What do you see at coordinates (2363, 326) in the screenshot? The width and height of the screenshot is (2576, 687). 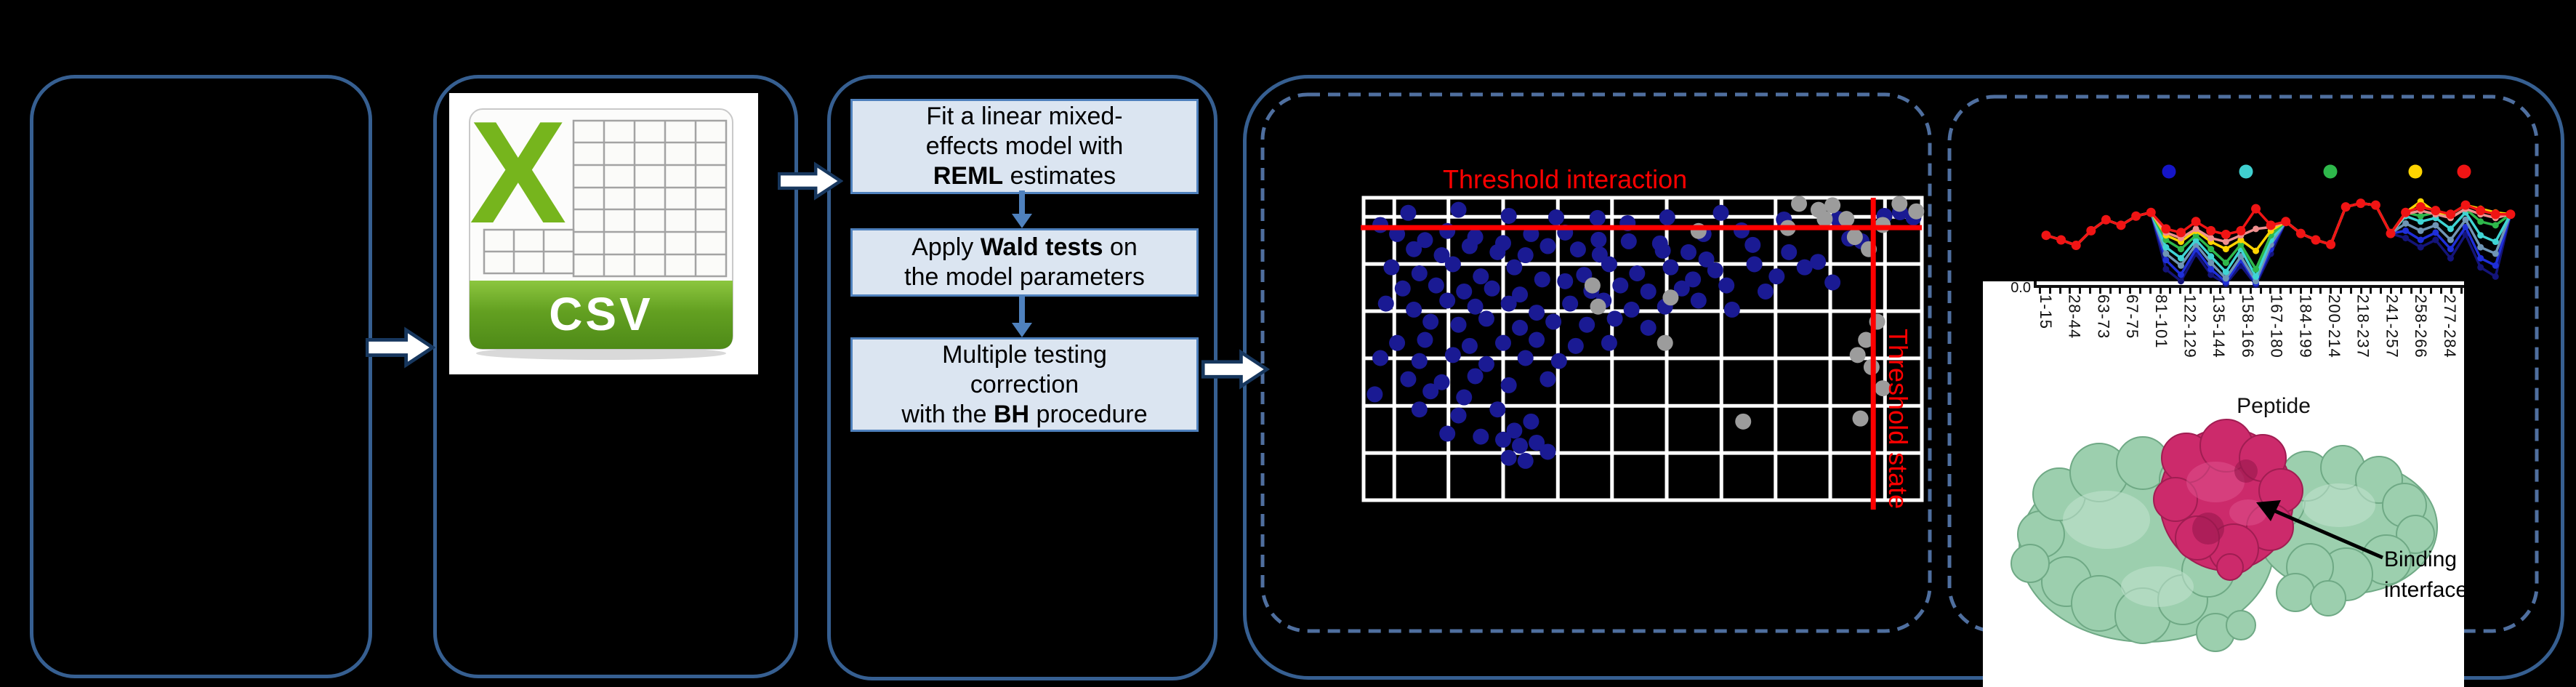 I see `peptide-tick-label: 218-237` at bounding box center [2363, 326].